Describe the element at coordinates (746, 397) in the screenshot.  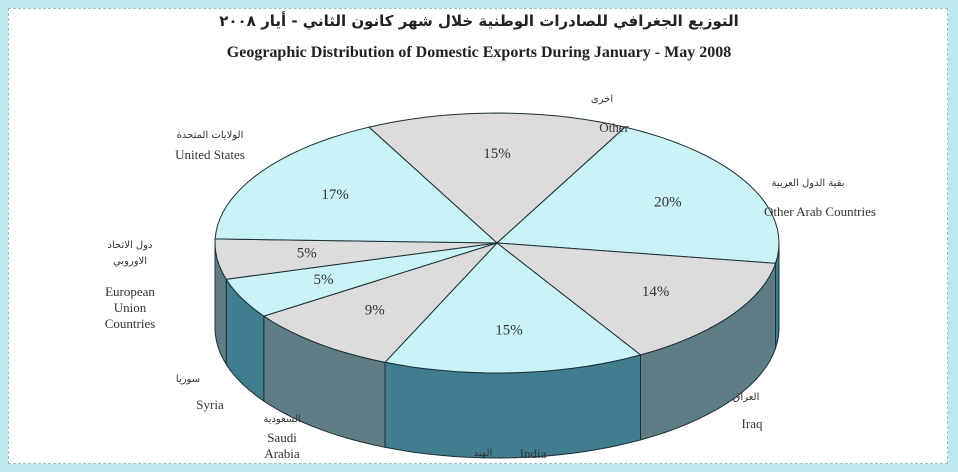
I see `category-label-ar: العراق` at that location.